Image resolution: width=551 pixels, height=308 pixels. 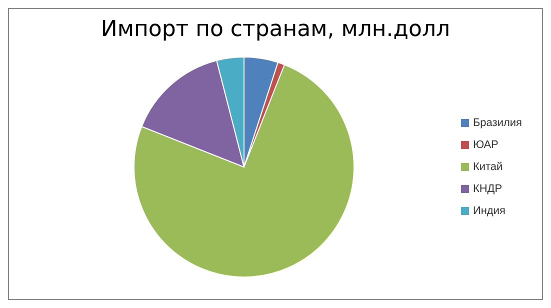 I want to click on legend-label: КНДР, so click(x=487, y=189).